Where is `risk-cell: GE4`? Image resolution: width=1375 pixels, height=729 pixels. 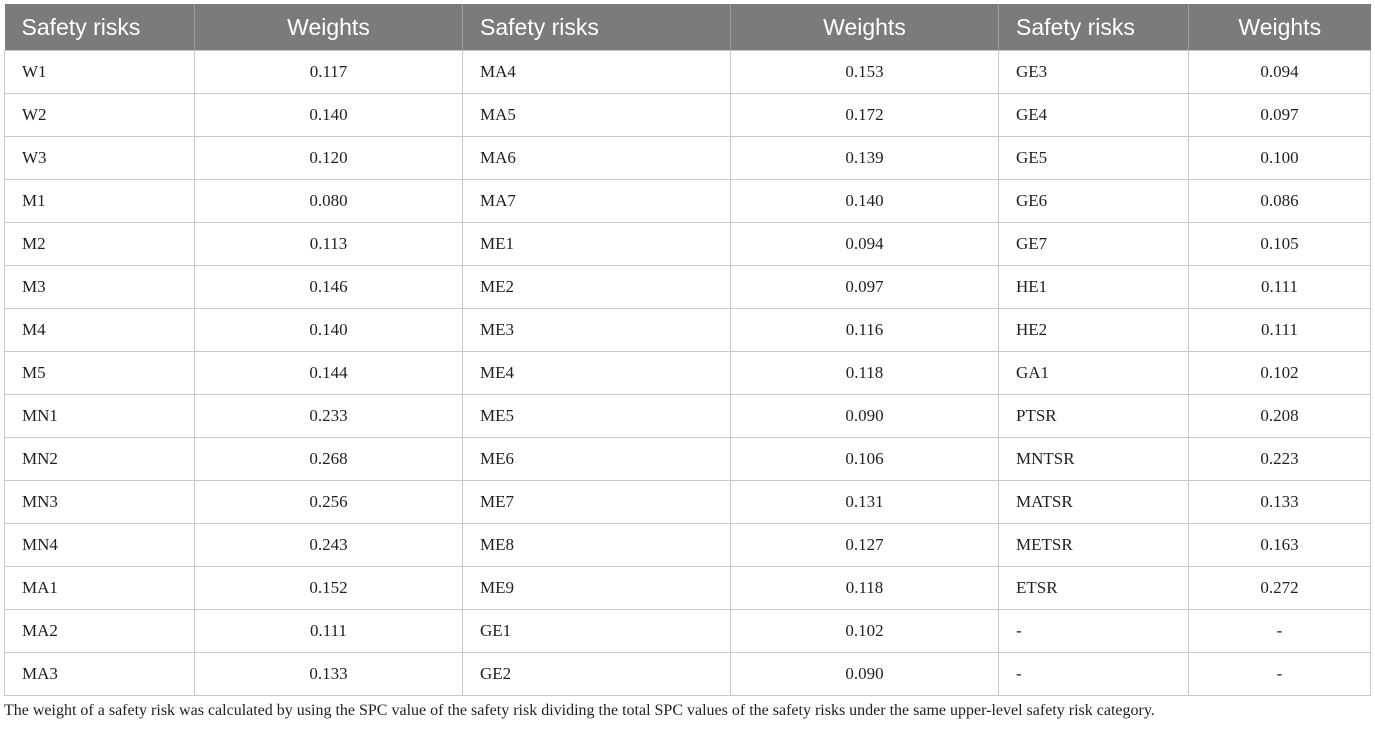 risk-cell: GE4 is located at coordinates (1093, 115).